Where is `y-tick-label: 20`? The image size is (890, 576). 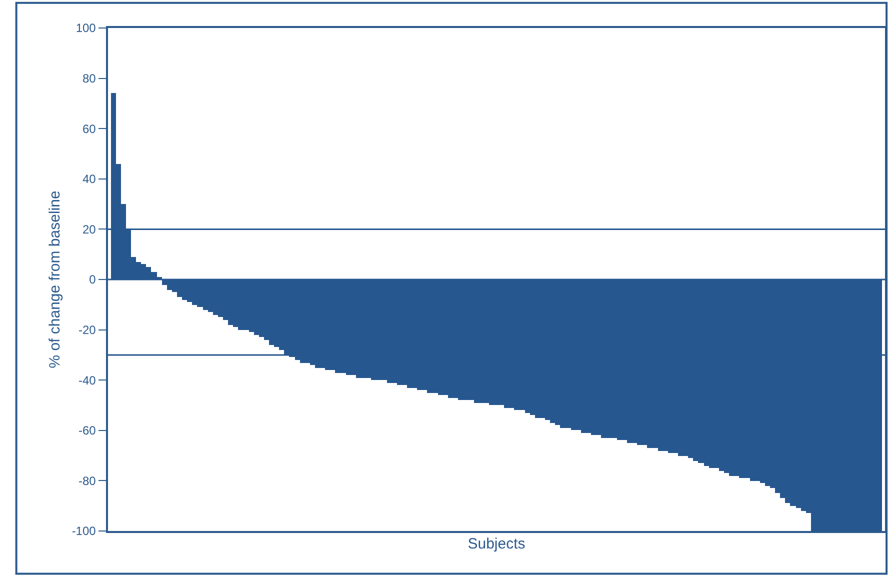
y-tick-label: 20 is located at coordinates (89, 229).